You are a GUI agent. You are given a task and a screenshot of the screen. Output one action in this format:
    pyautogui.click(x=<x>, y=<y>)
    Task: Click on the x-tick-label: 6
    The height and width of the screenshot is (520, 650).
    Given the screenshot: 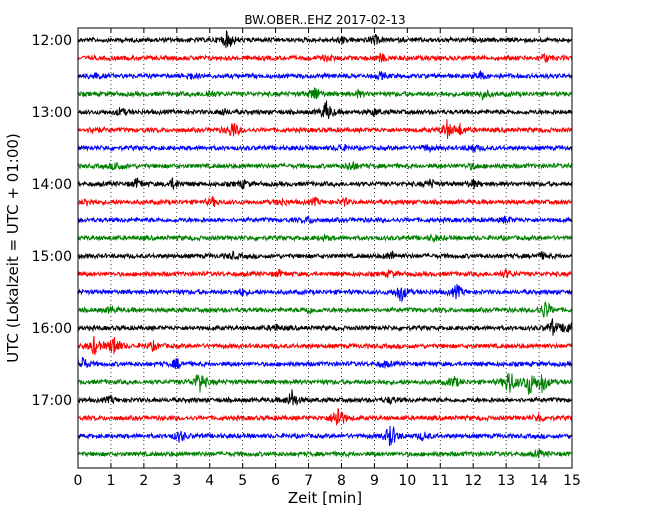 What is the action you would take?
    pyautogui.click(x=275, y=481)
    